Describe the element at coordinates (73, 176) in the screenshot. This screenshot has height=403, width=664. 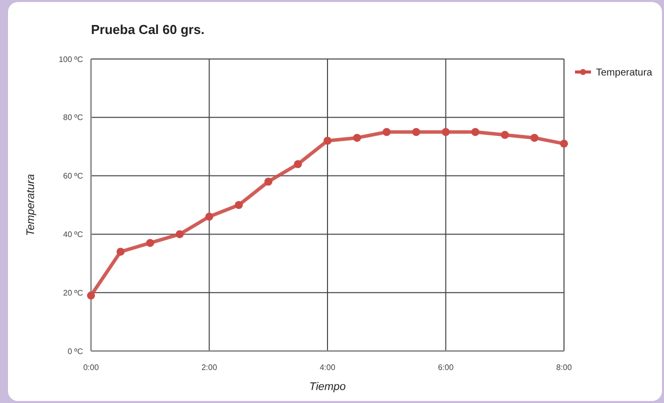
I see `y-tick-label: 60 ºC` at that location.